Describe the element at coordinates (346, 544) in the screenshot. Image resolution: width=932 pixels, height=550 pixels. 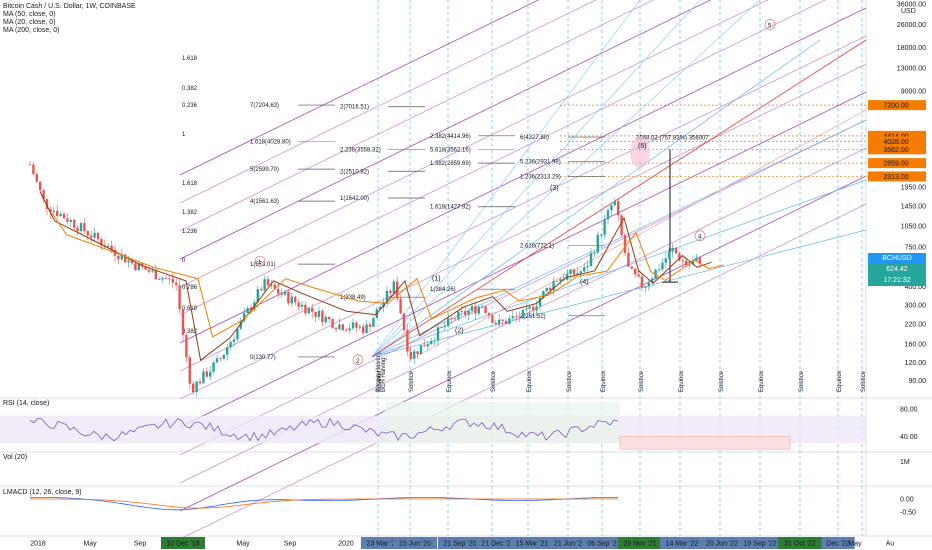
I see `time-tick-label: 2020` at that location.